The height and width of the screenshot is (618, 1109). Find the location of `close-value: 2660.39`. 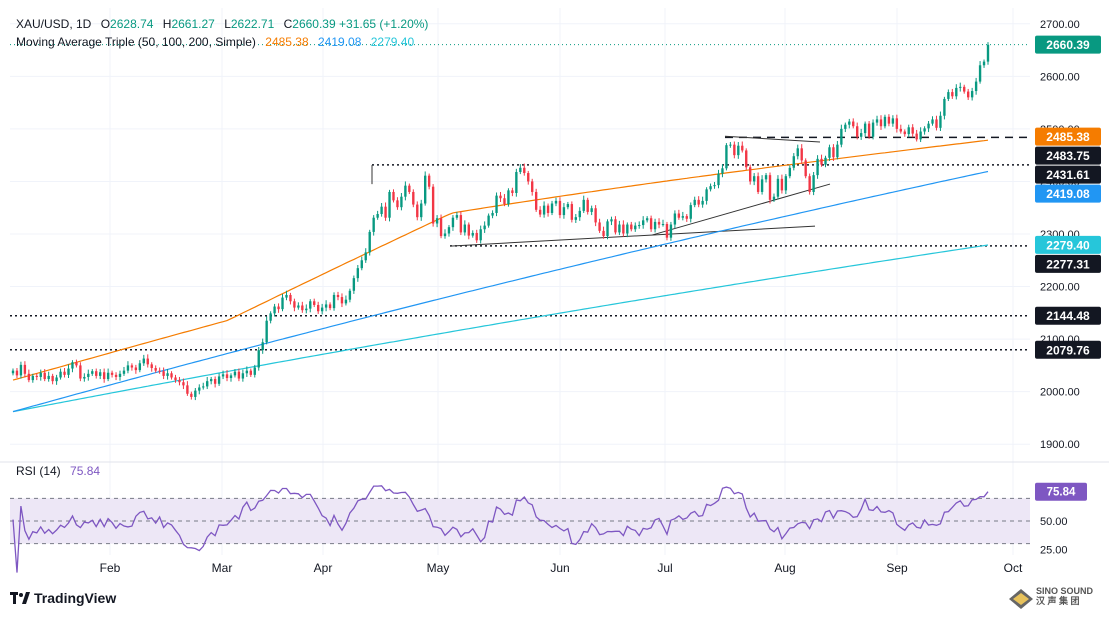

close-value: 2660.39 is located at coordinates (314, 24).